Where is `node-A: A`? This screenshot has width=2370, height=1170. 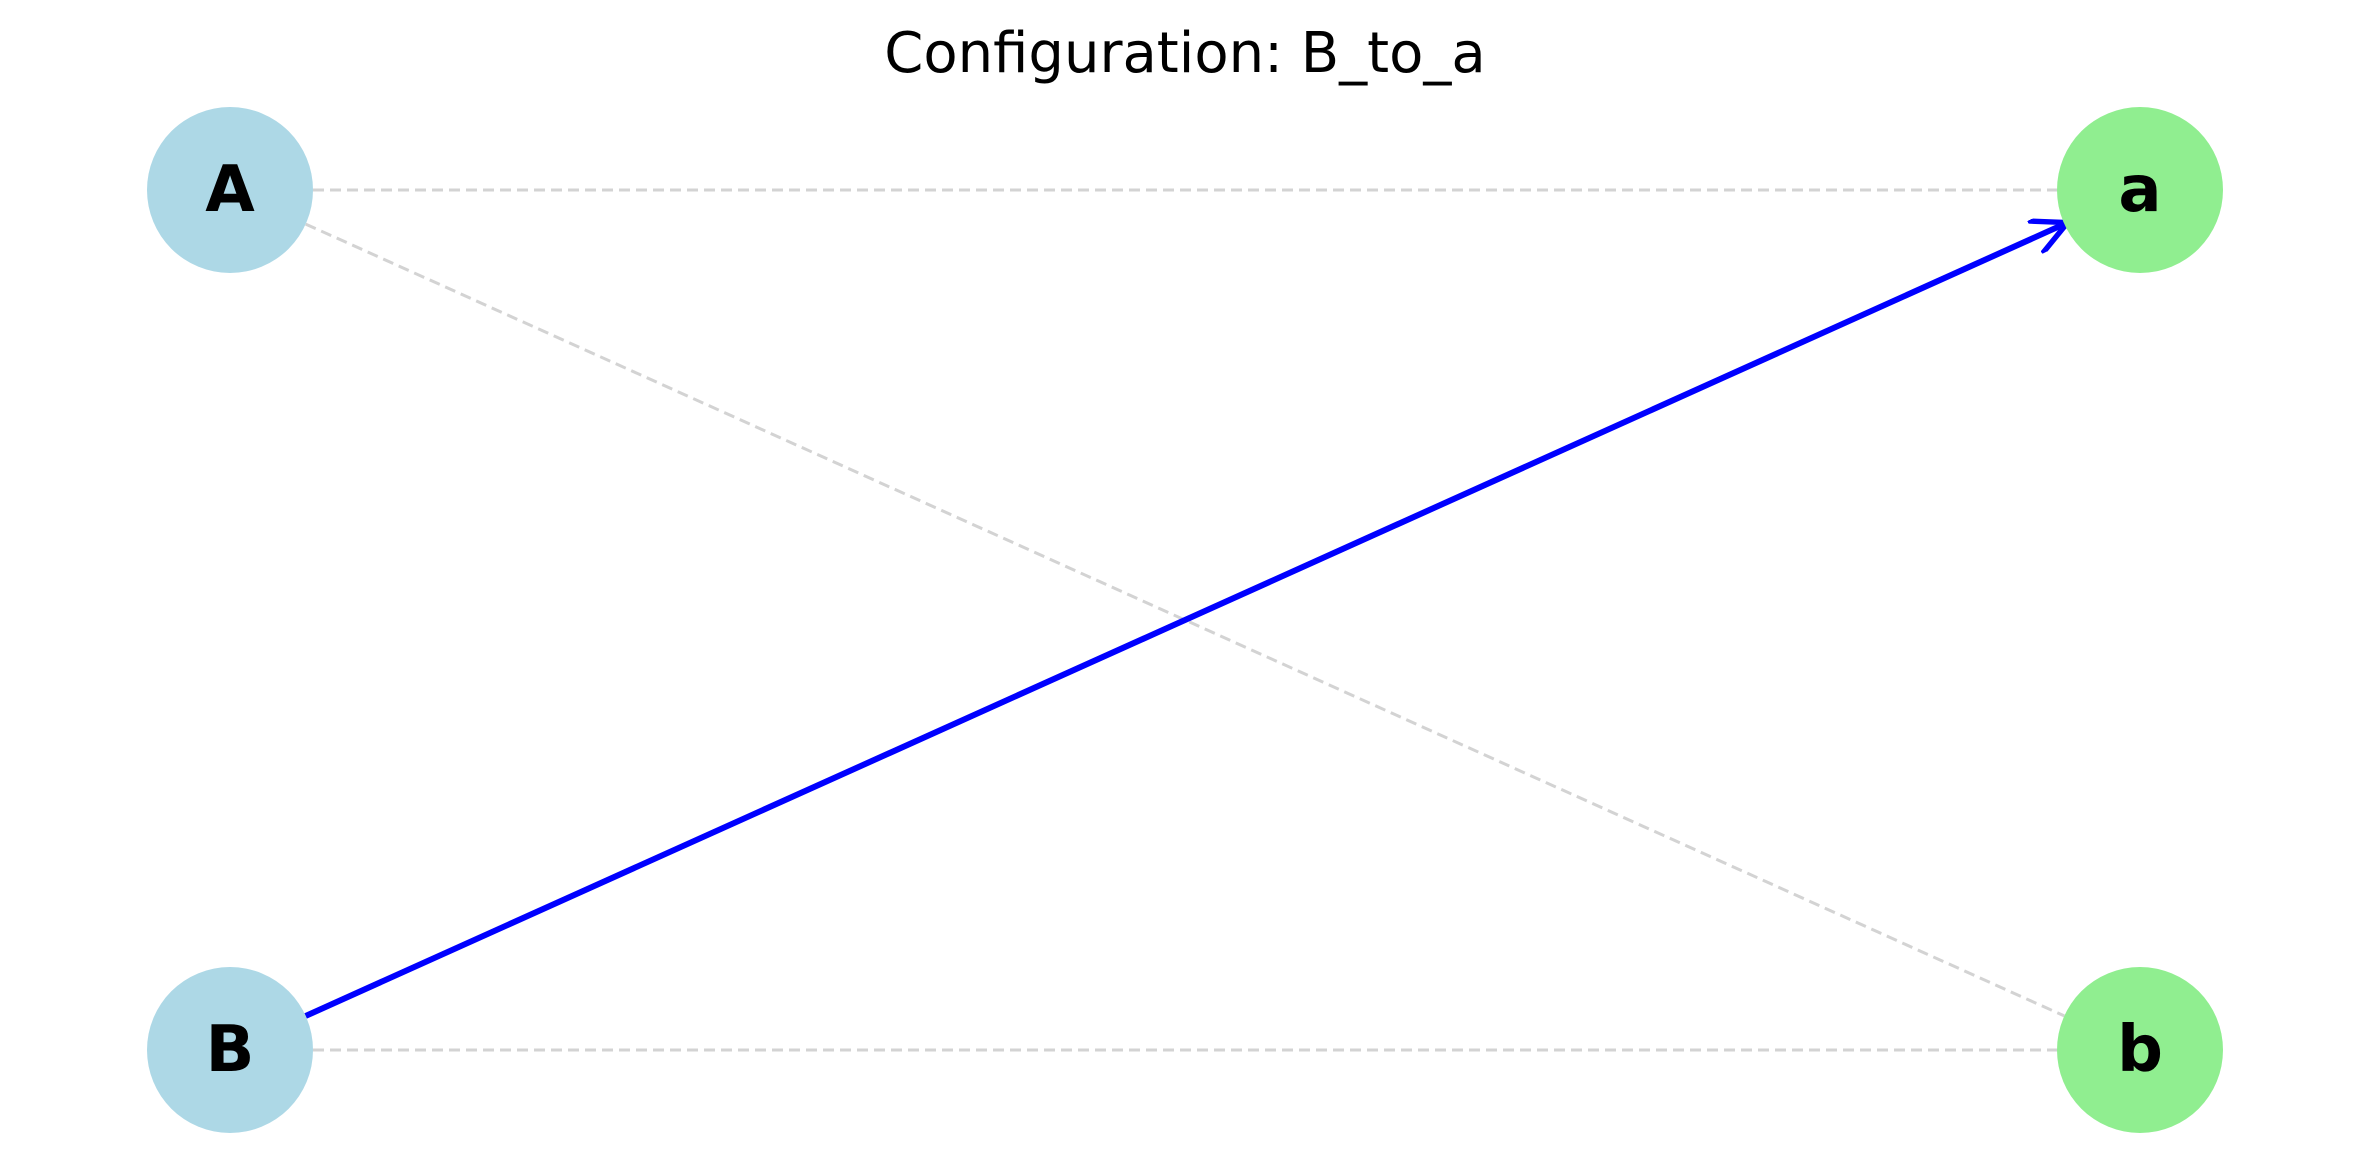 node-A: A is located at coordinates (230, 190).